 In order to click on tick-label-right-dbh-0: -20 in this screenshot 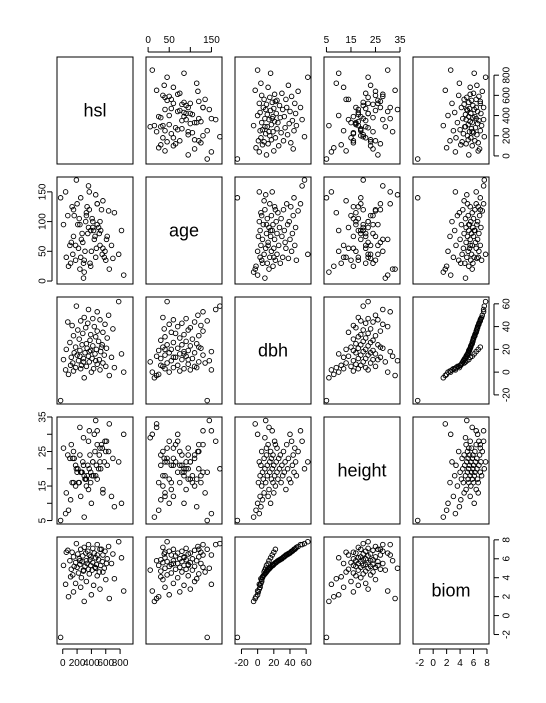, I will do `click(507, 394)`.